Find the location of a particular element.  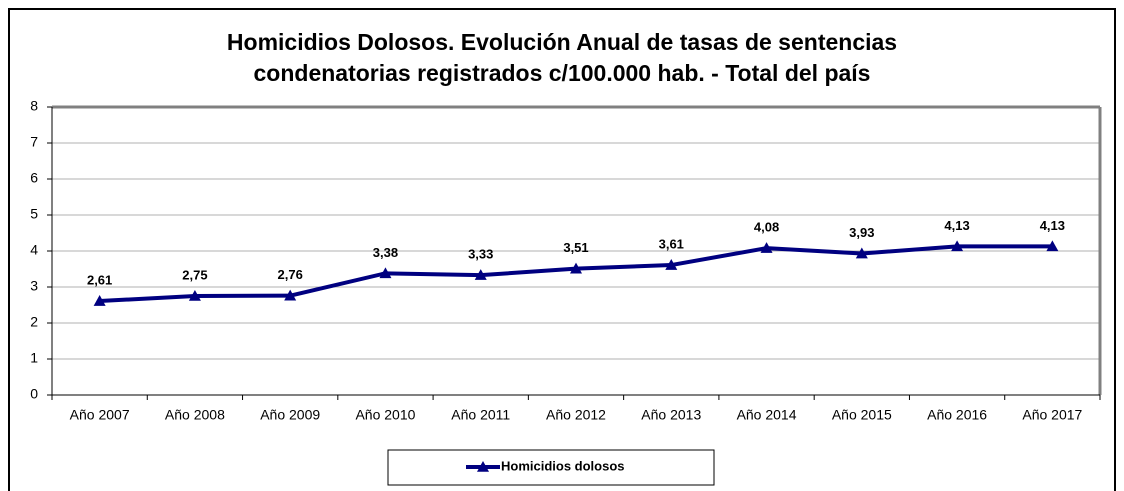

legend-box is located at coordinates (551, 467).